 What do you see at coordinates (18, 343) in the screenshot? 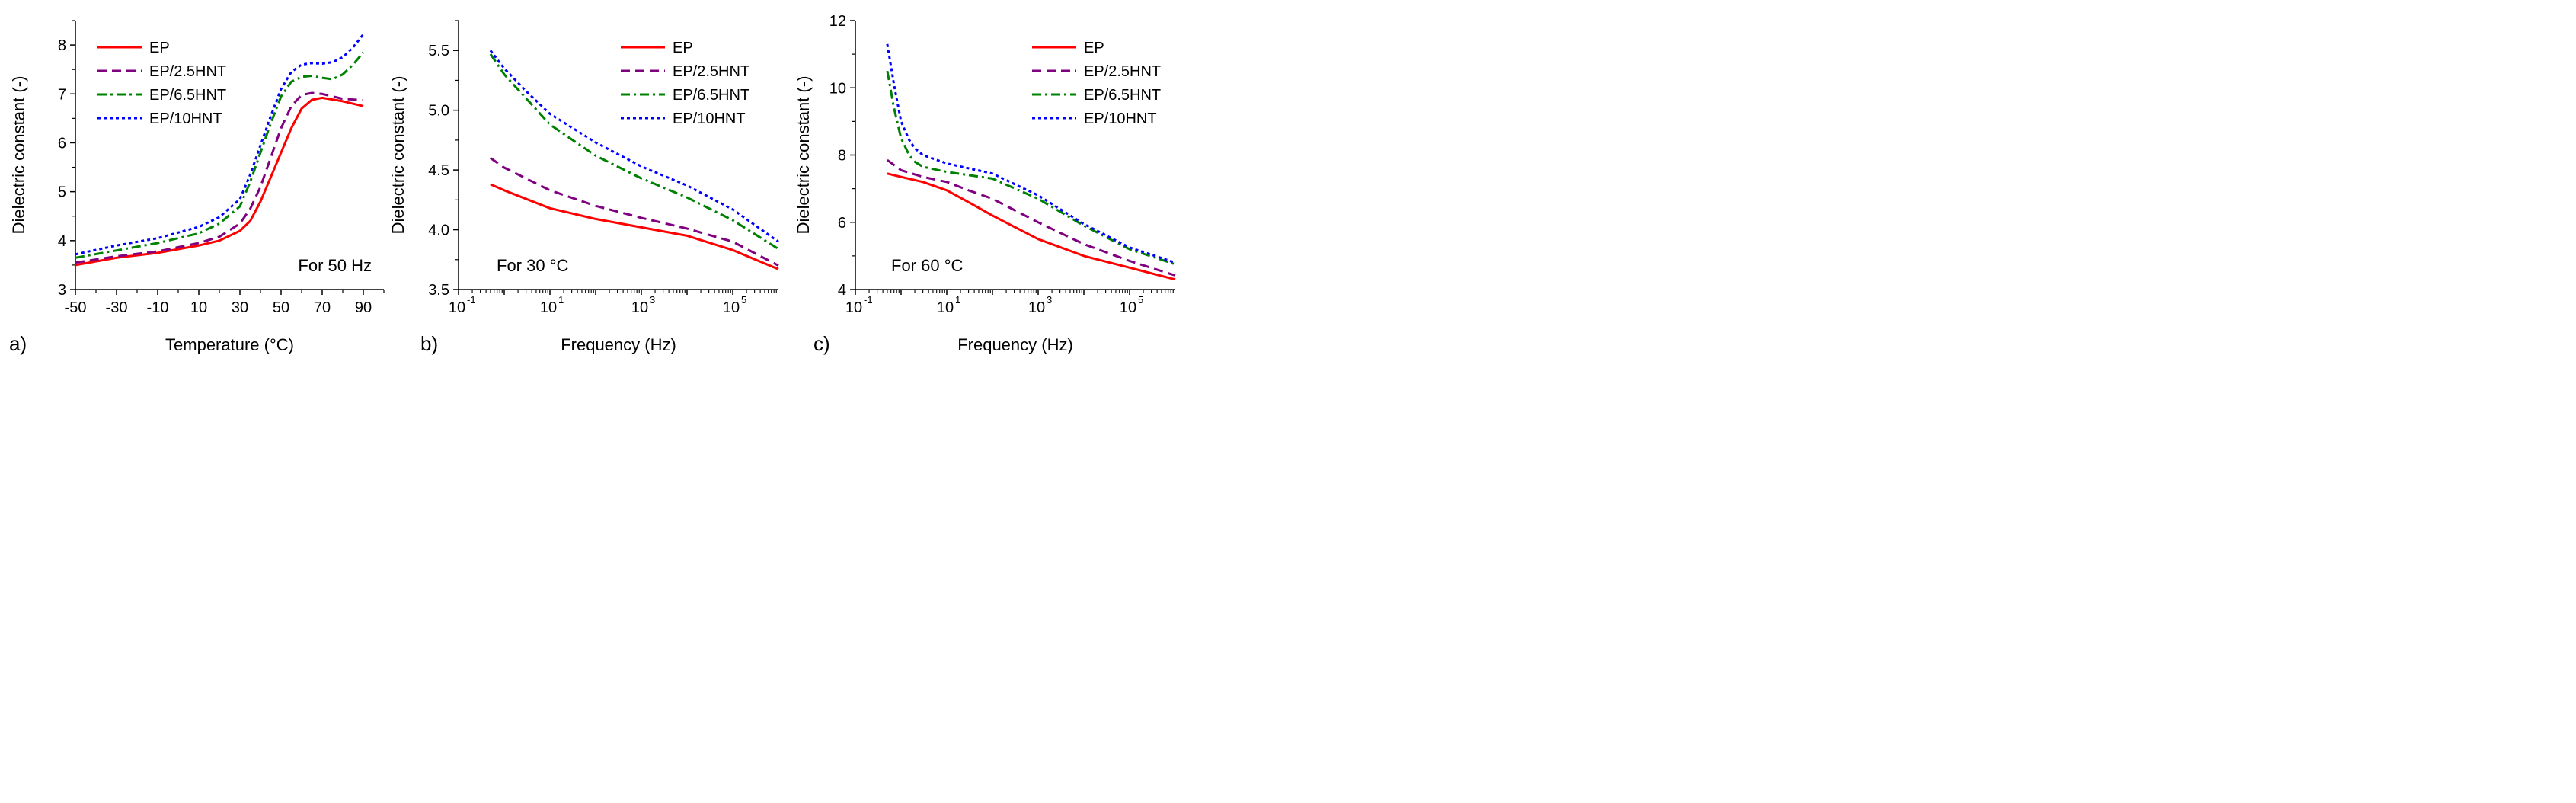
I see `panel-tag: a)` at bounding box center [18, 343].